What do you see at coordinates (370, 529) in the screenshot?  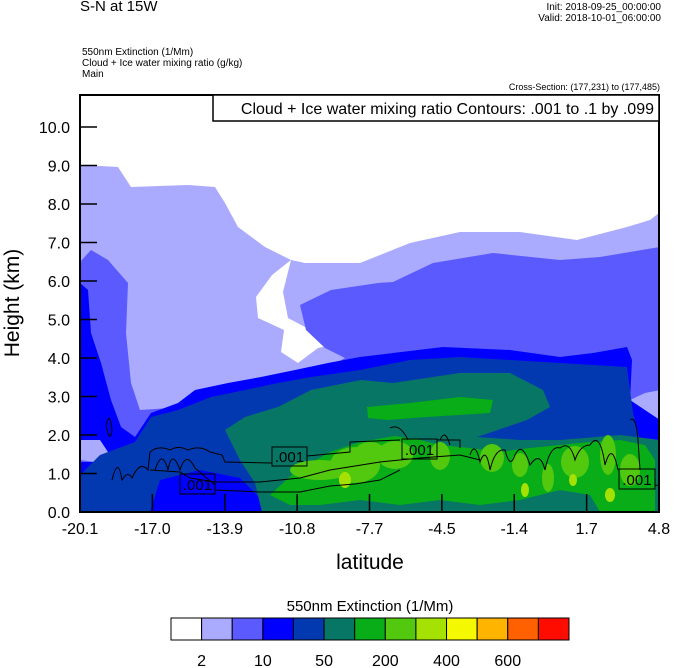 I see `x-tick-label: -7.7` at bounding box center [370, 529].